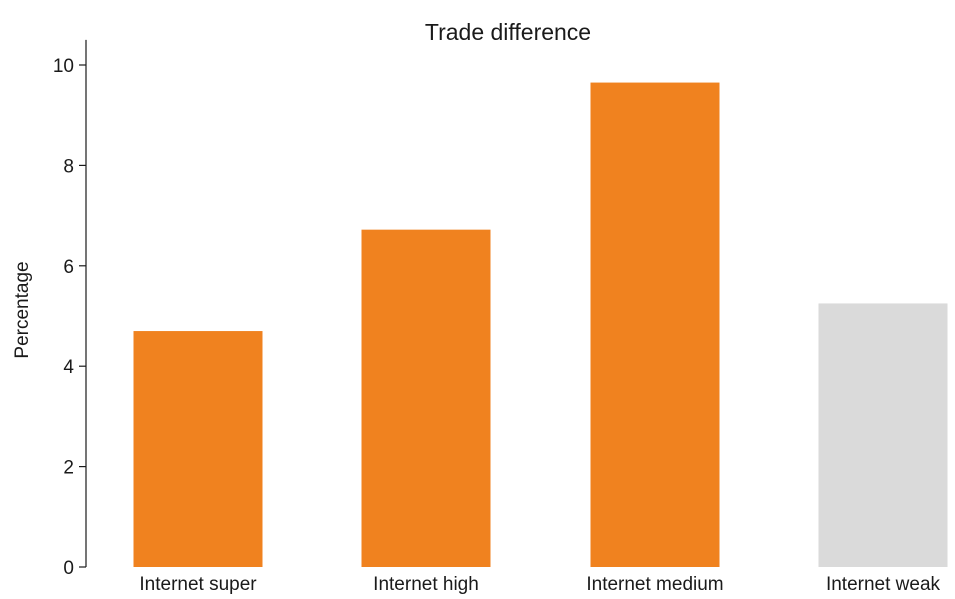 The height and width of the screenshot is (599, 955). I want to click on x-category-label: Internet super, so click(198, 584).